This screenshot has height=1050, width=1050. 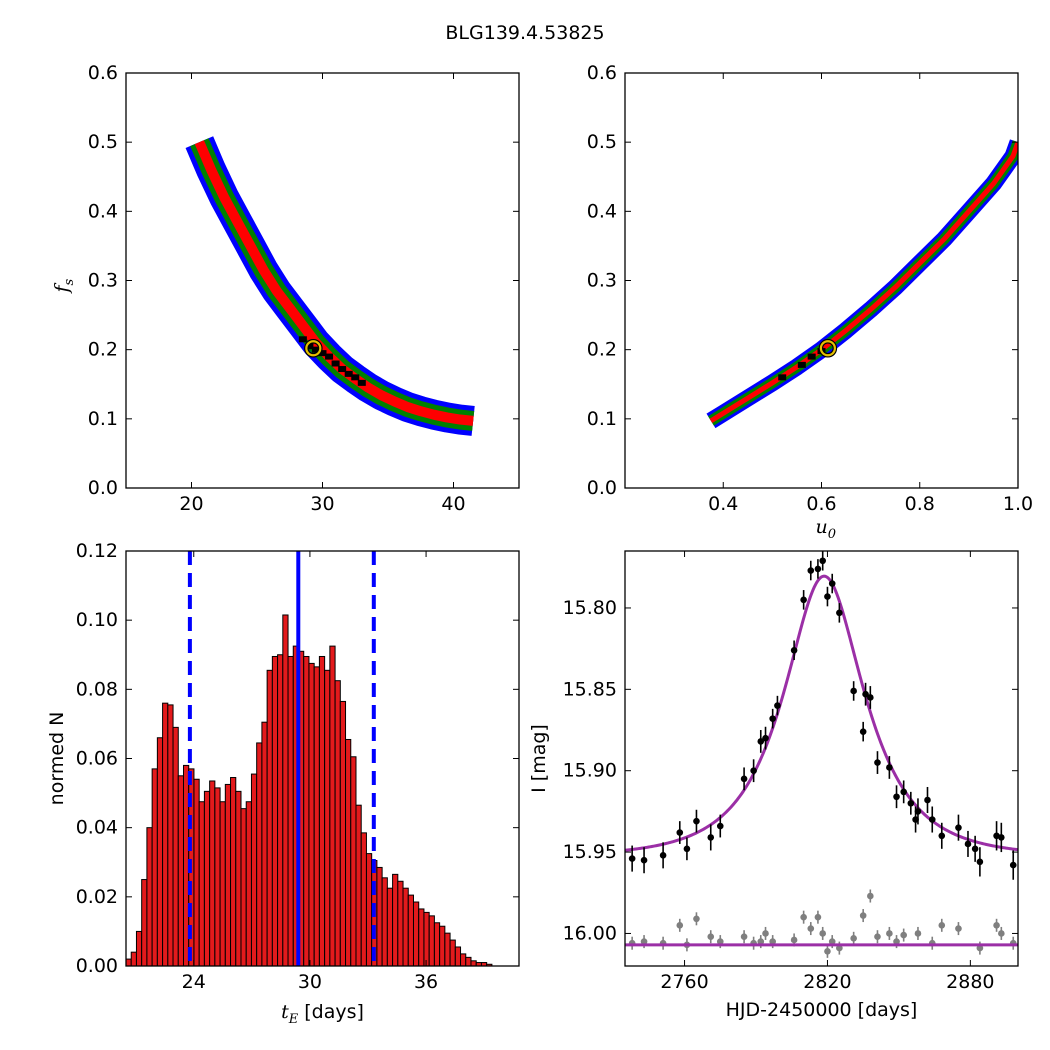 What do you see at coordinates (97, 689) in the screenshot?
I see `y-tick-label: 0.08` at bounding box center [97, 689].